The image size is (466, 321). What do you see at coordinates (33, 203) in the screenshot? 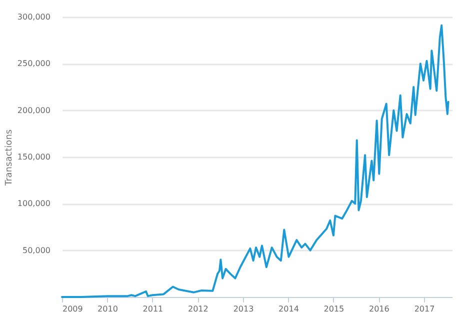
I see `y-tick-label: 100,000` at bounding box center [33, 203].